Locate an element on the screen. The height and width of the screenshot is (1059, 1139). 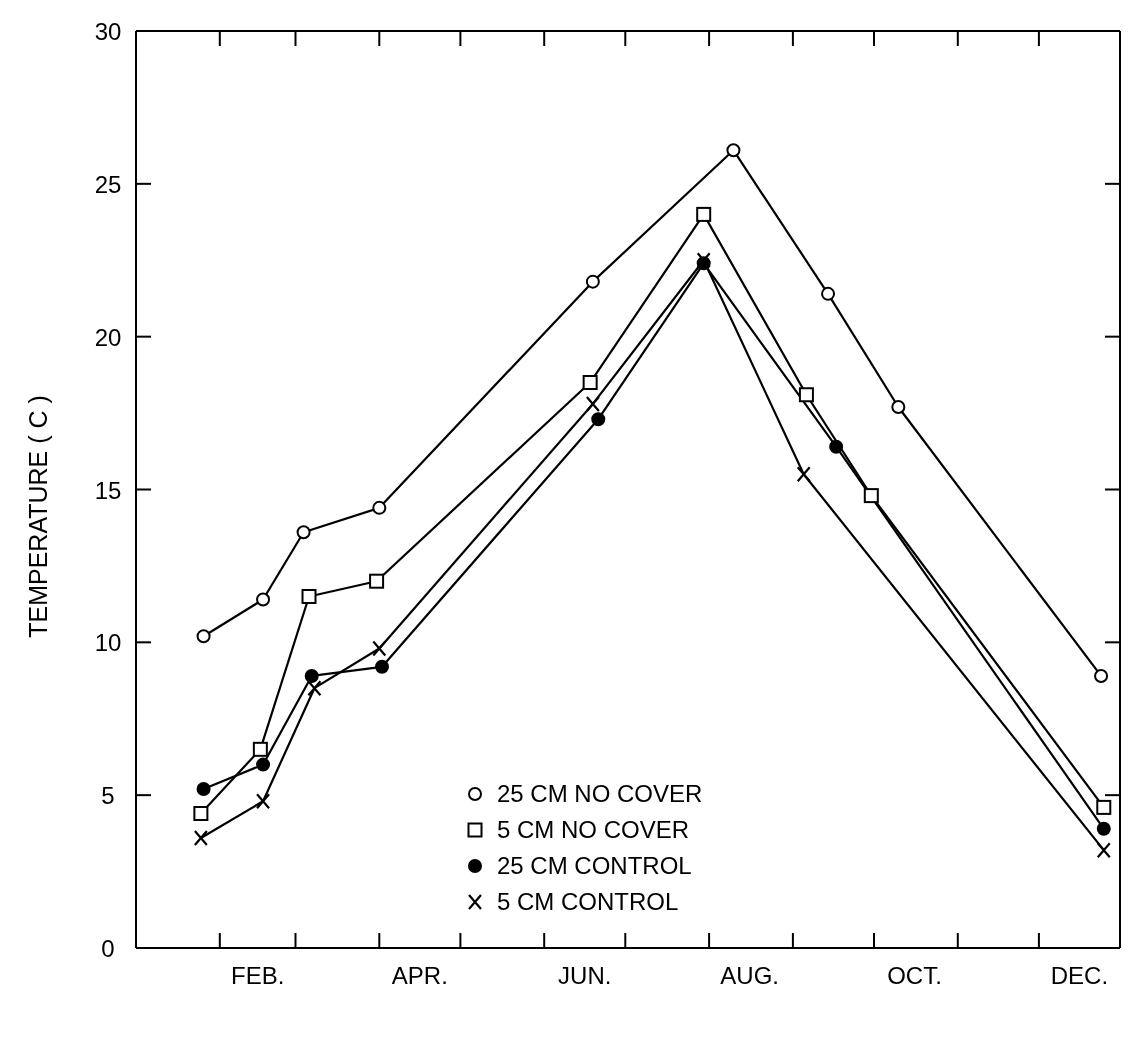
y-axis-title: TEMPERATURE ( C ) is located at coordinates (38, 516).